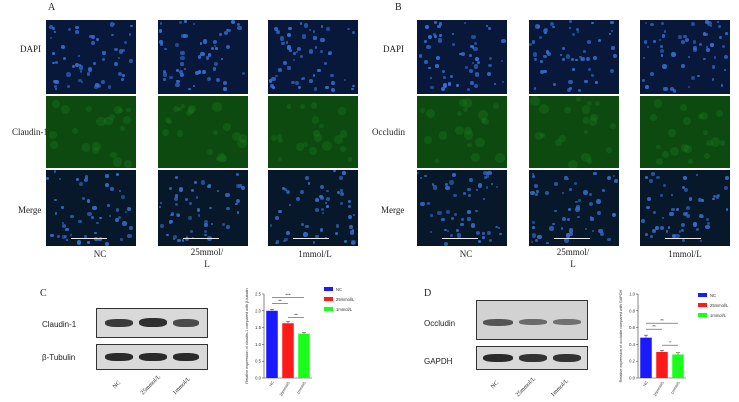  Describe the element at coordinates (428, 293) in the screenshot. I see `panel-d-letter: D` at that location.